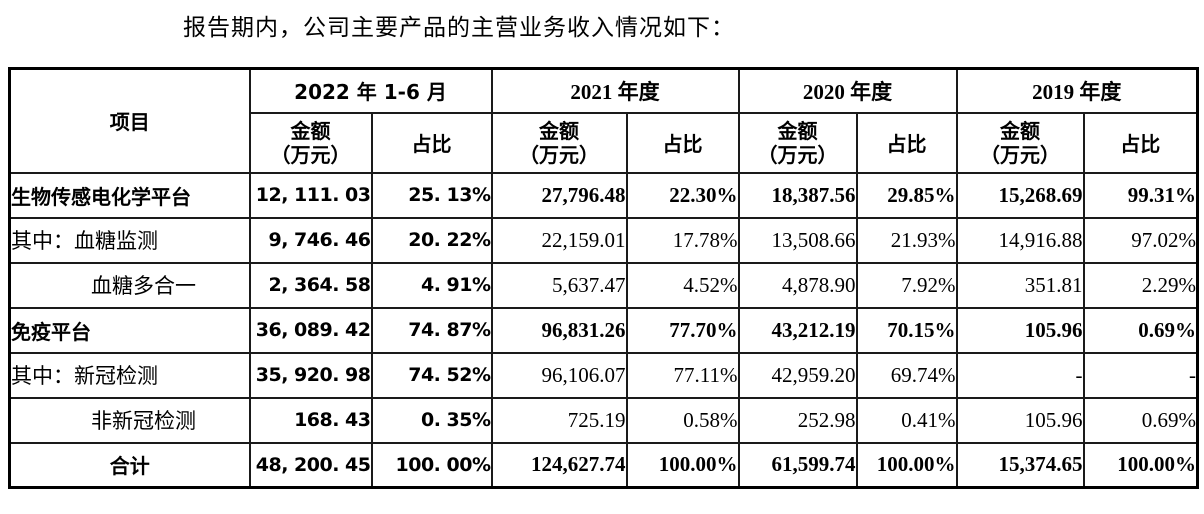 The height and width of the screenshot is (514, 1204). Describe the element at coordinates (906, 375) in the screenshot. I see `cell-ratio-2020: 69.74%` at that location.